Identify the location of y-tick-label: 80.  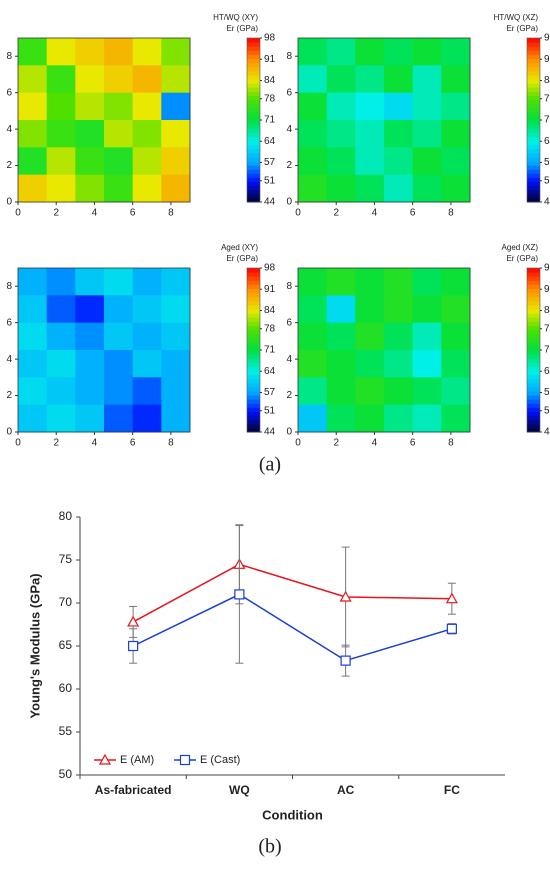
(66, 516).